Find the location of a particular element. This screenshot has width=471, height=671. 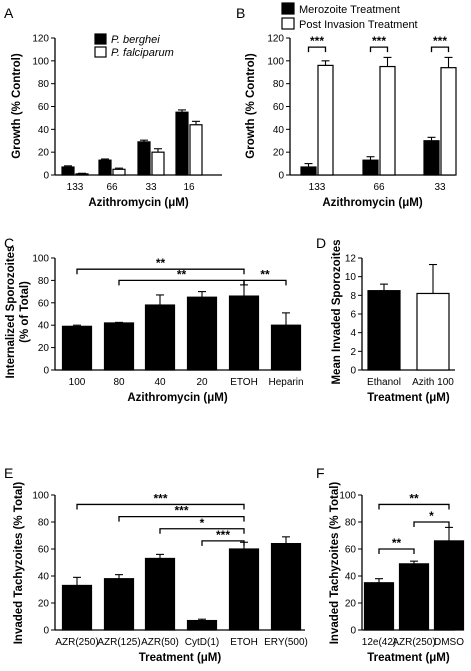

panel-label: E is located at coordinates (8, 473).